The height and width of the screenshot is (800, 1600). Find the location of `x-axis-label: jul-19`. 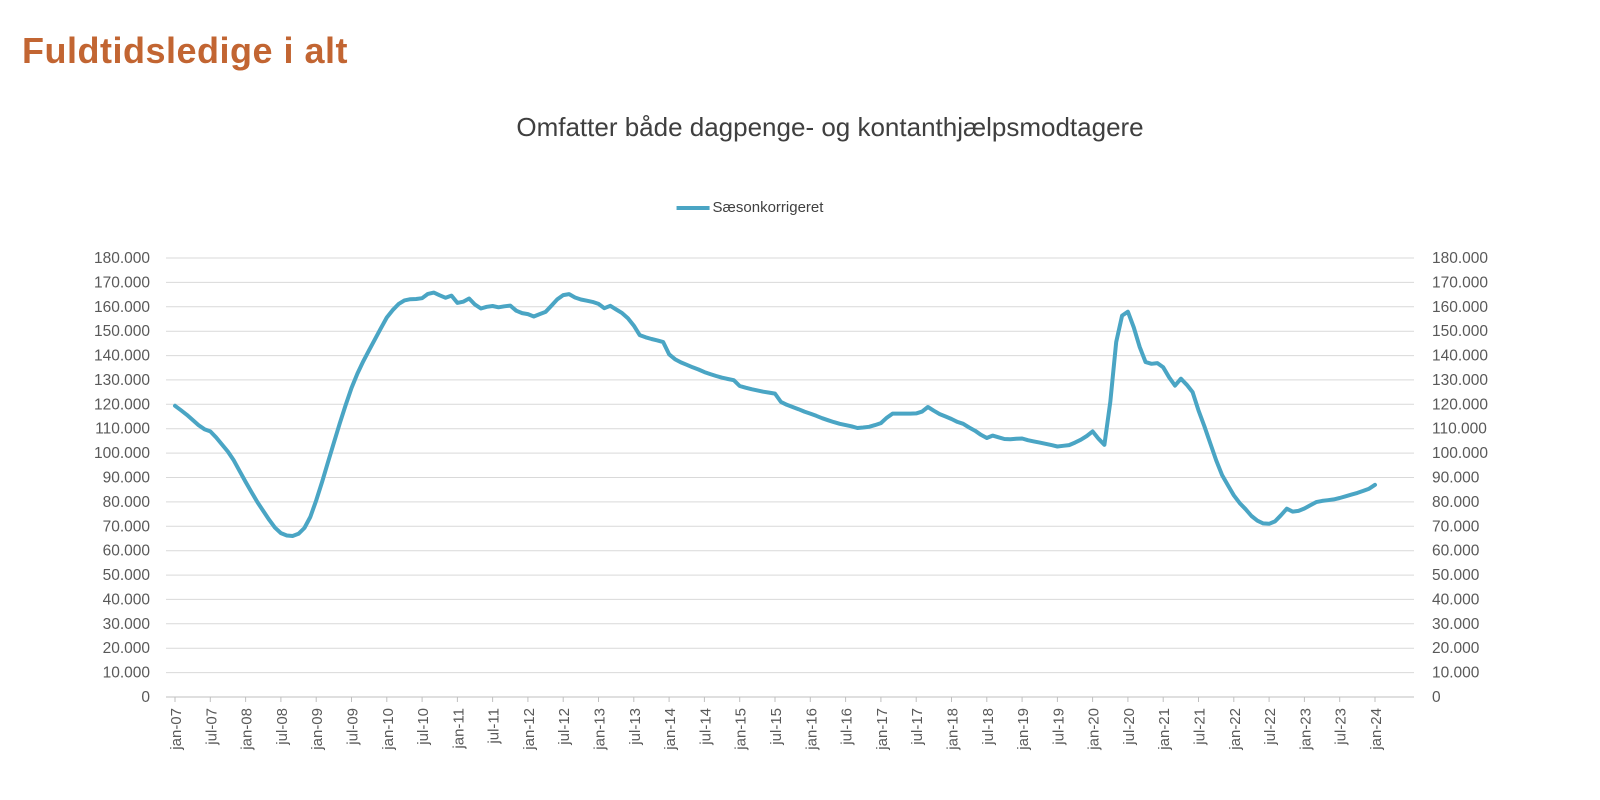

x-axis-label: jul-19 is located at coordinates (1058, 727).